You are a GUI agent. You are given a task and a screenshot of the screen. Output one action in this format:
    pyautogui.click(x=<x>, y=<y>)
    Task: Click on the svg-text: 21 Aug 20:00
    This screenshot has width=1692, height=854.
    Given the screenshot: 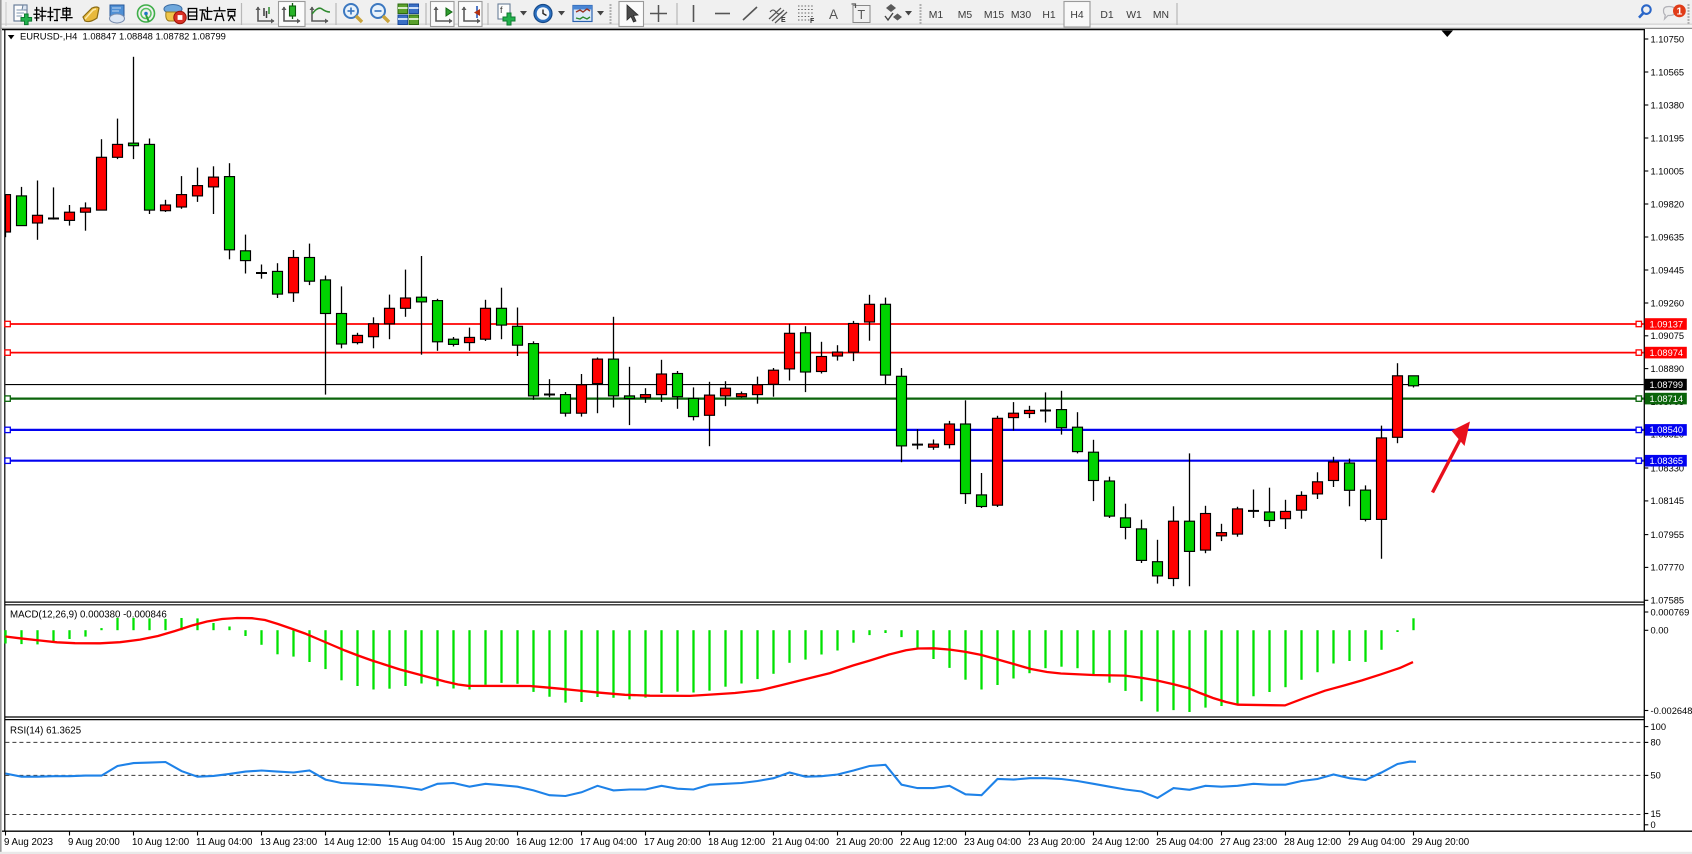 What is the action you would take?
    pyautogui.click(x=865, y=842)
    